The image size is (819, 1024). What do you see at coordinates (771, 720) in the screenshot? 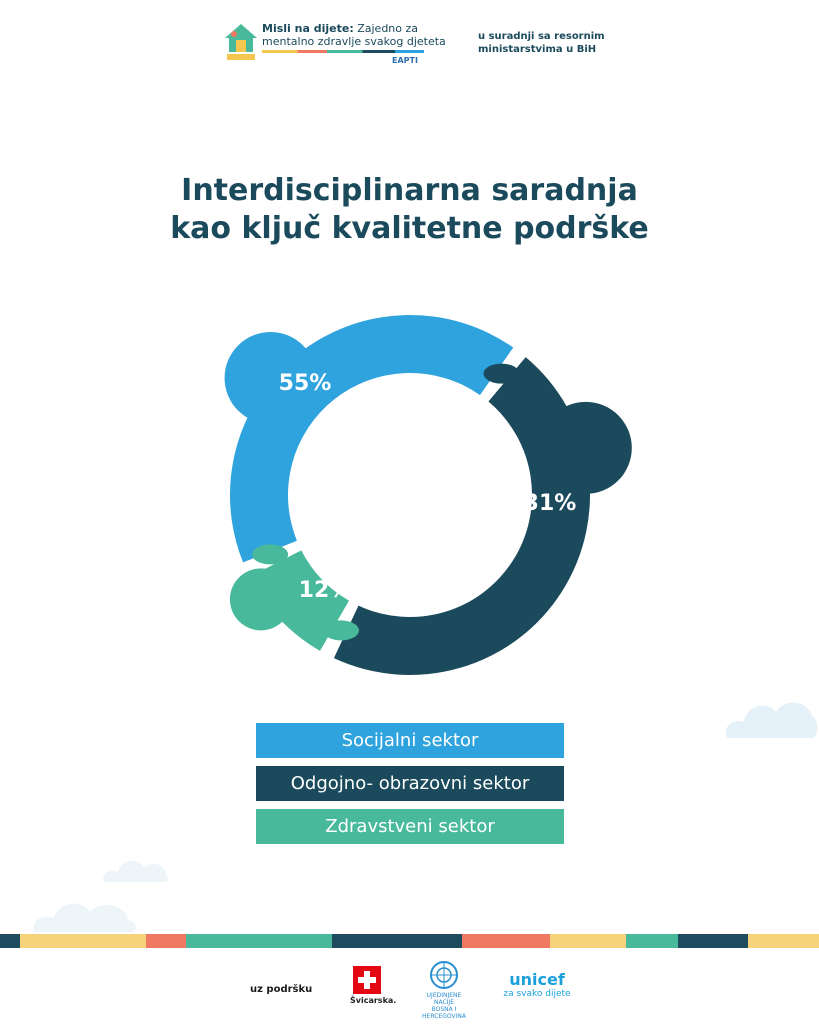
I see `cloud-icon-right` at bounding box center [771, 720].